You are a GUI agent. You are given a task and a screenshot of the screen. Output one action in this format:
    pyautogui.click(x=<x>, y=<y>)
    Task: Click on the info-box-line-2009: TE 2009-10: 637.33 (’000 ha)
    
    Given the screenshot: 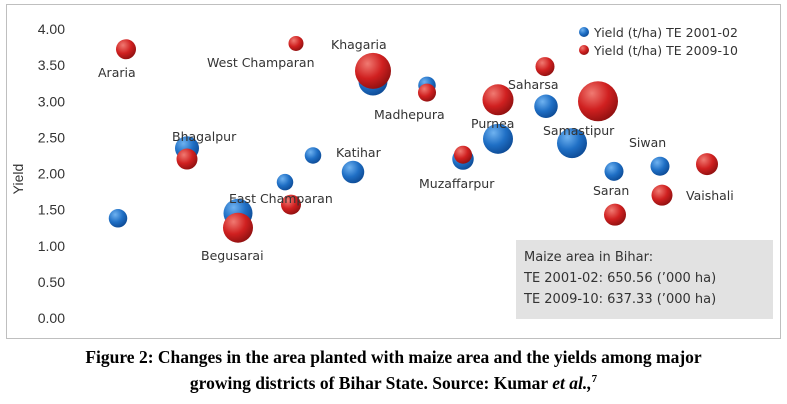 What is the action you would take?
    pyautogui.click(x=619, y=299)
    